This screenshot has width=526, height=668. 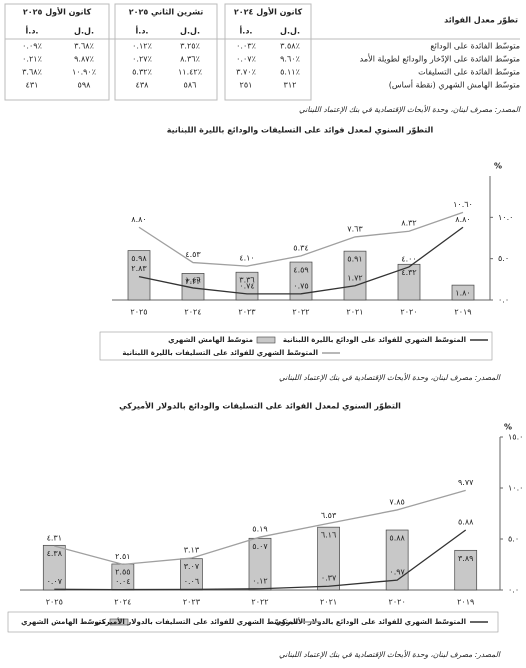 I want to click on line-value-label: ٠.١٢, so click(x=259, y=580).